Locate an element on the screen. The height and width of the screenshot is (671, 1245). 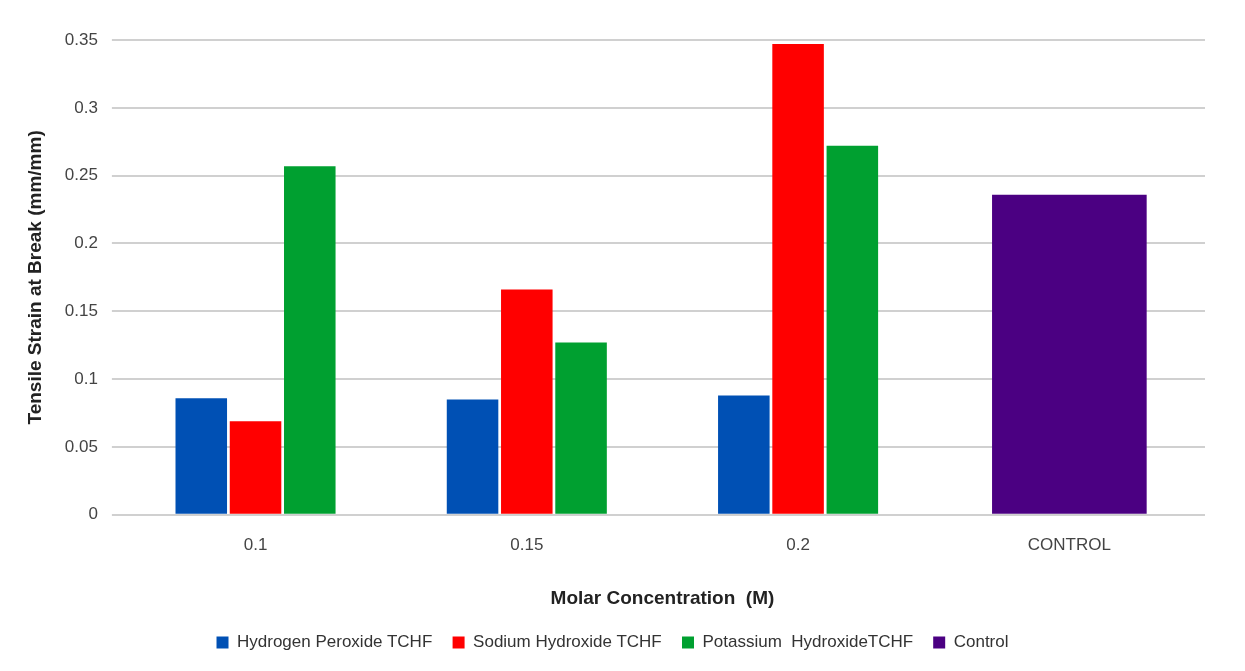
x-tick-label: CONTROL is located at coordinates (1069, 544).